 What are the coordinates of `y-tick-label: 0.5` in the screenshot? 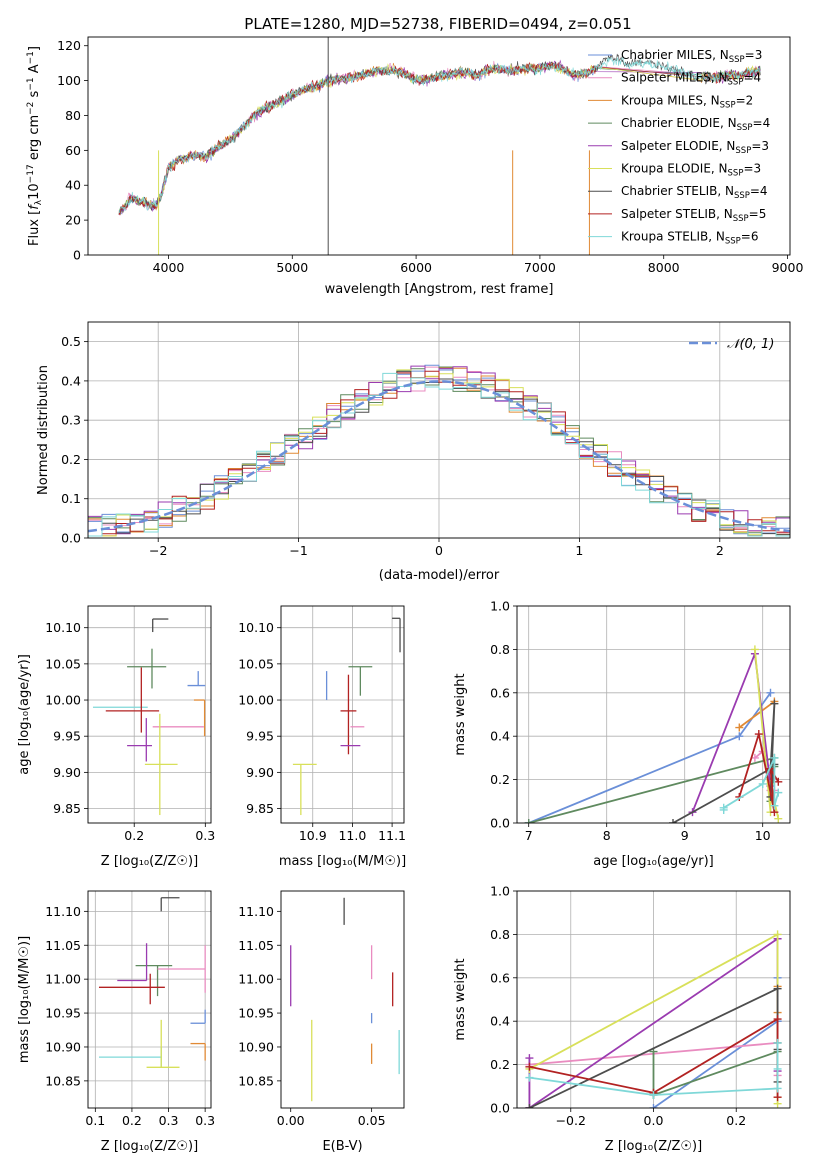 It's located at (71, 341).